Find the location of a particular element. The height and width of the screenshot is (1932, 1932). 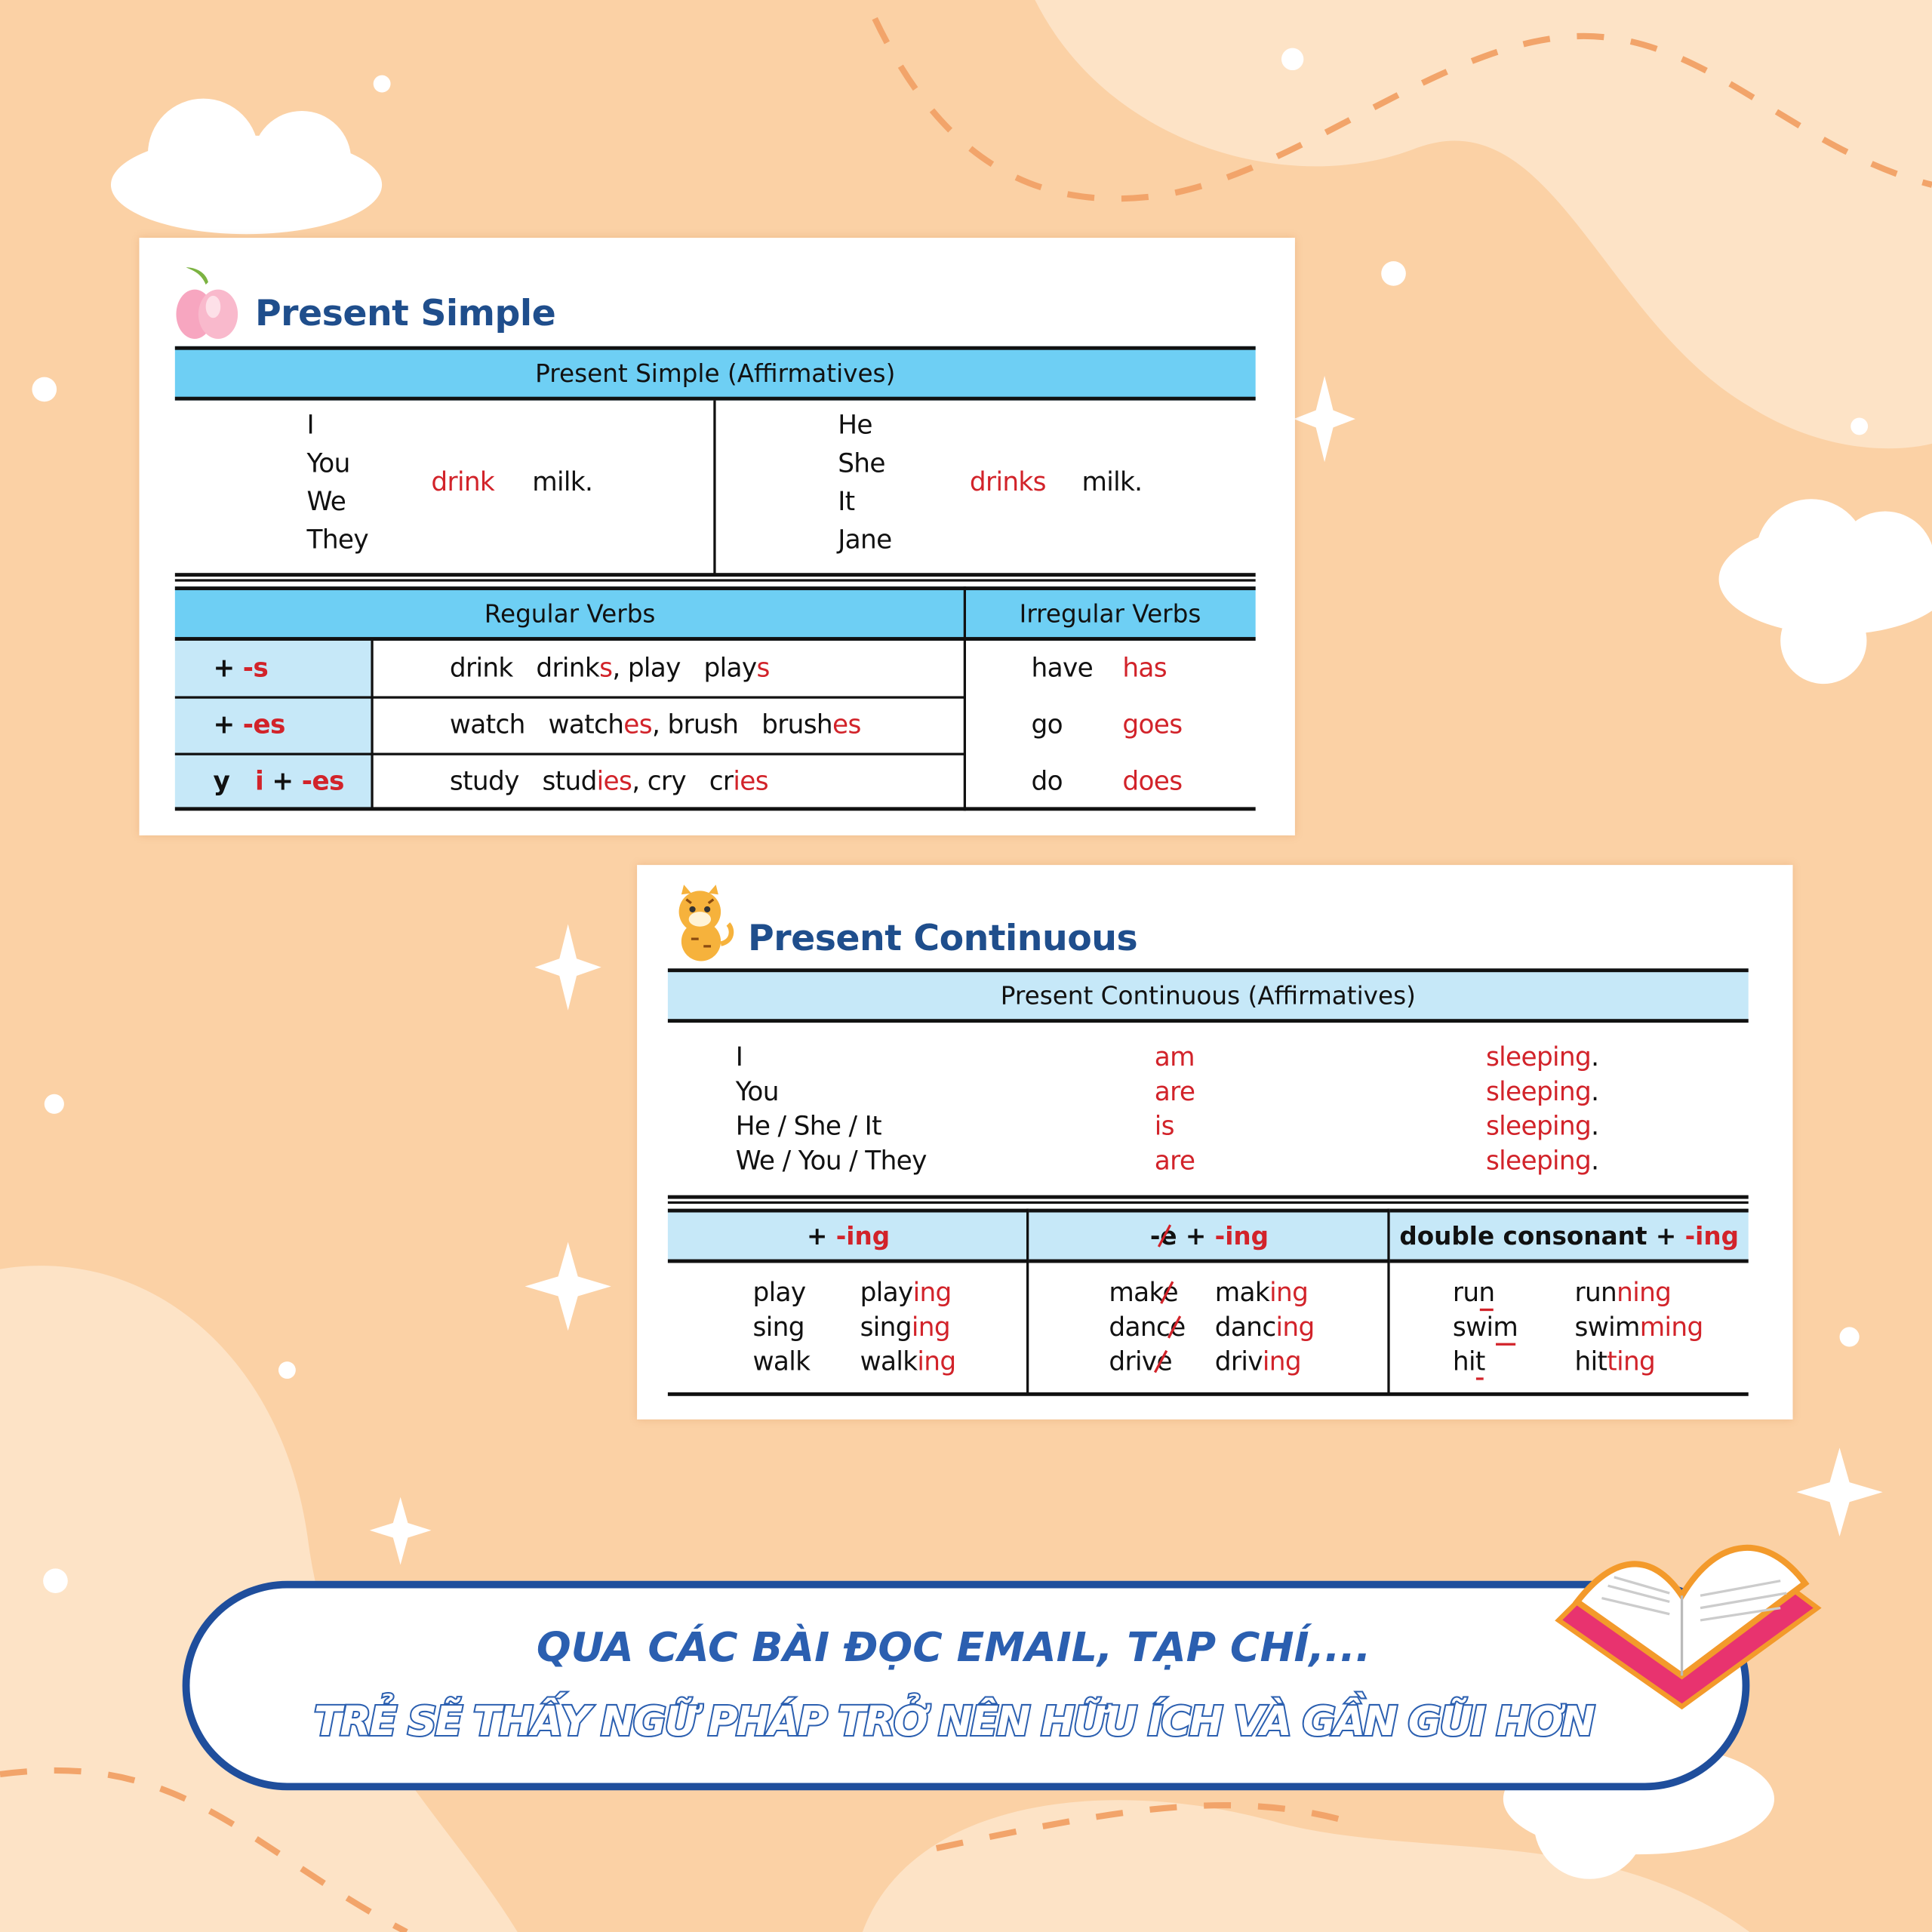

text-segment: e is located at coordinates (1168, 1235).